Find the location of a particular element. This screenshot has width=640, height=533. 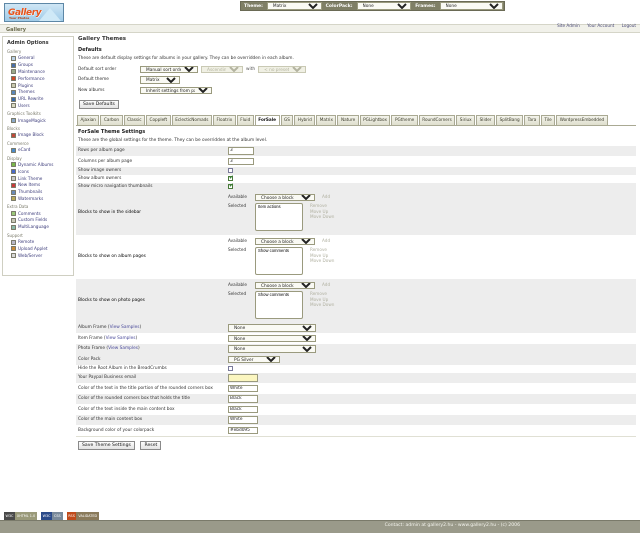

gallery-logo: Gallery Your Photos is located at coordinates (34, 12).